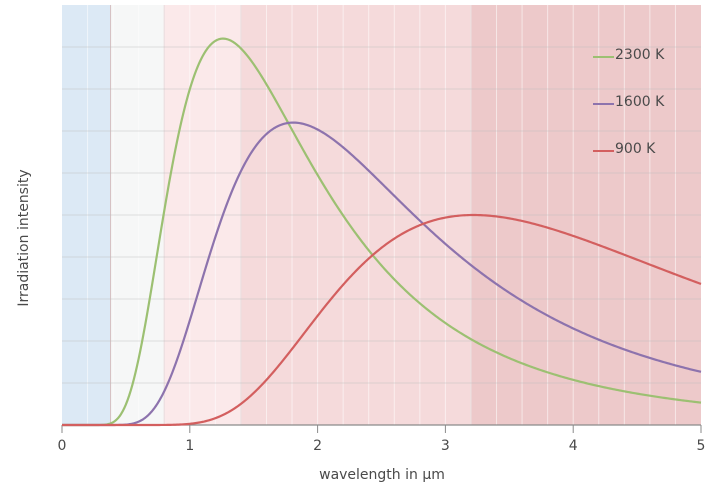  I want to click on x-tick-label: 3, so click(445, 446).